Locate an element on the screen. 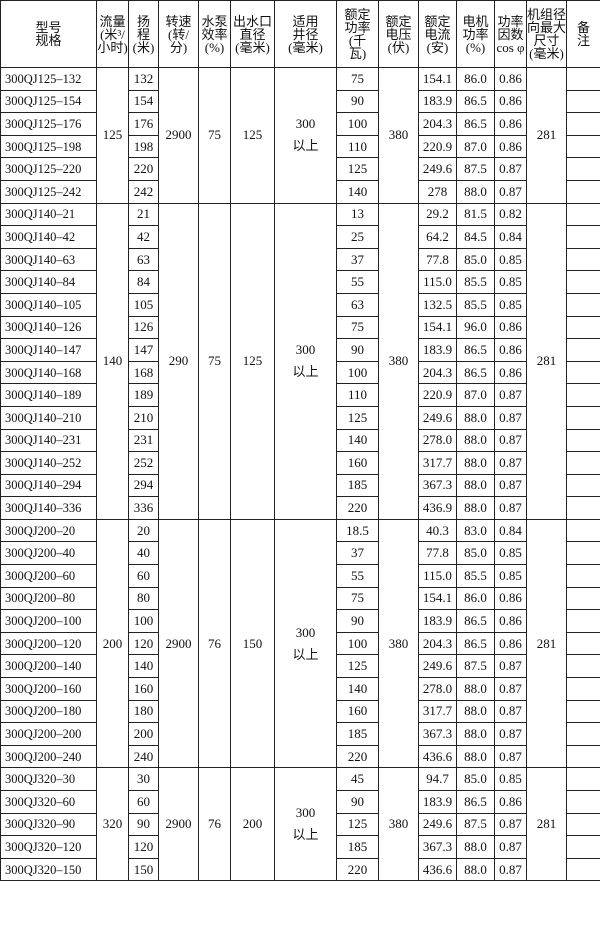 The image size is (600, 928). motor-efficiency-cell: 86.0 is located at coordinates (475, 598).